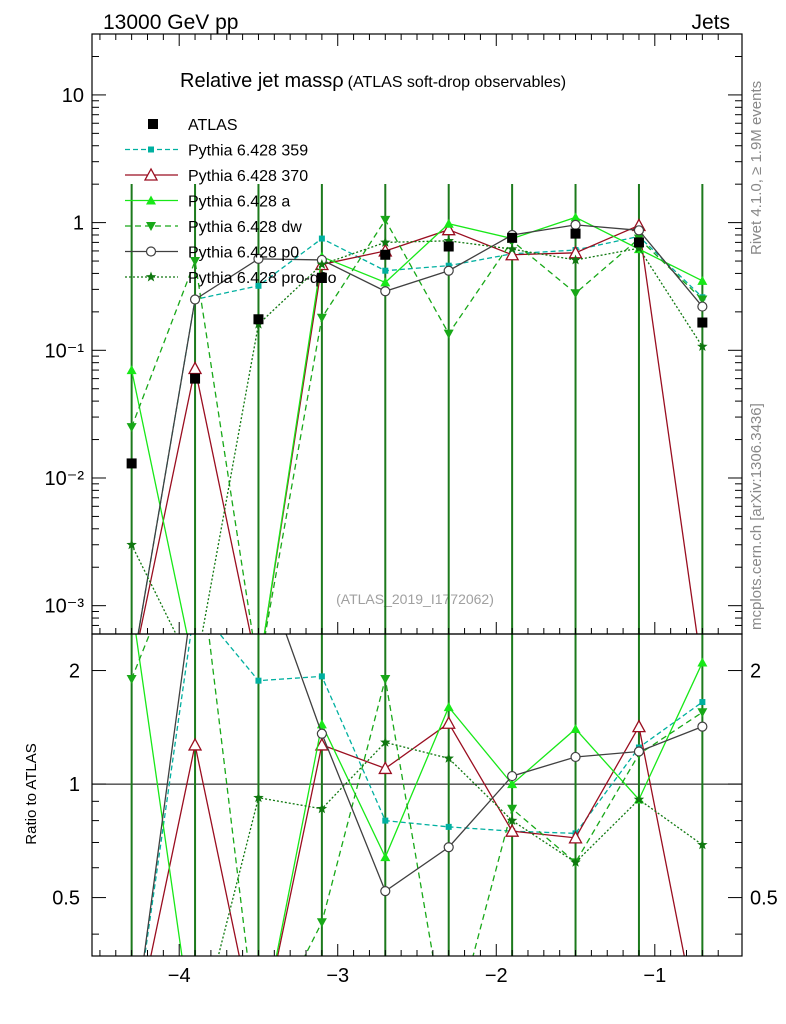 The width and height of the screenshot is (786, 1024). What do you see at coordinates (245, 227) in the screenshot?
I see `legend-label-3: Pythia 6.428 dw` at bounding box center [245, 227].